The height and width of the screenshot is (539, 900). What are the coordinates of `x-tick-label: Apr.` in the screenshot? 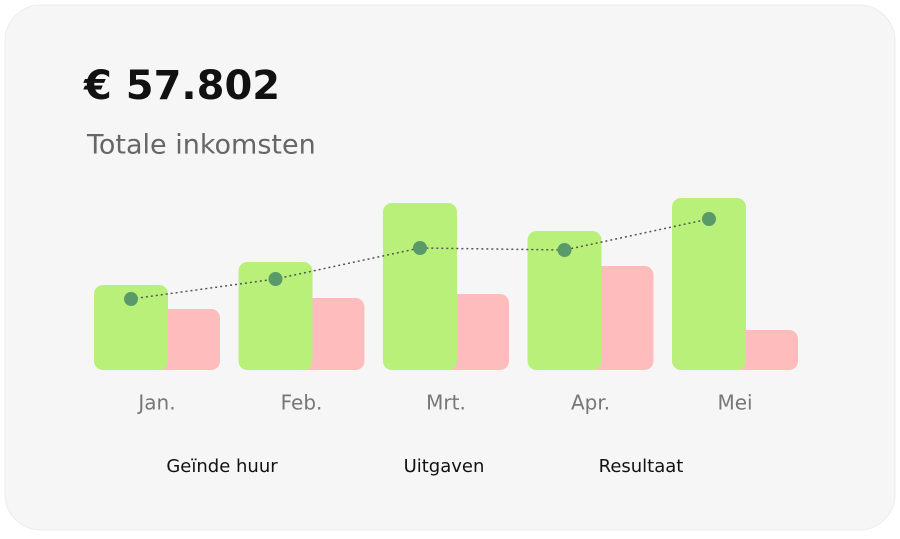 It's located at (590, 403).